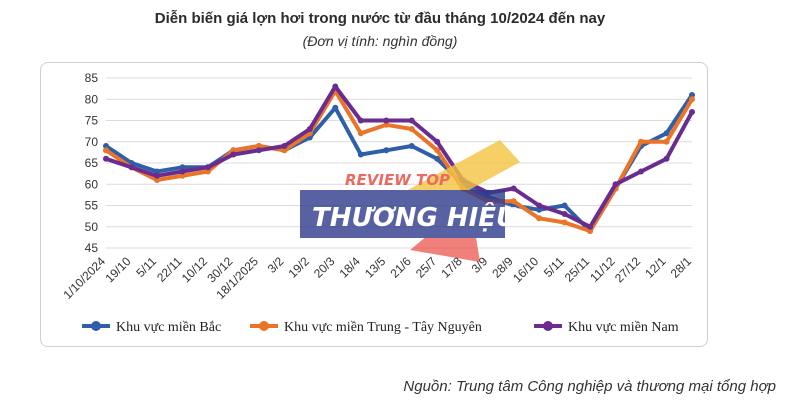  Describe the element at coordinates (627, 269) in the screenshot. I see `x-tick-label: 27/12` at that location.